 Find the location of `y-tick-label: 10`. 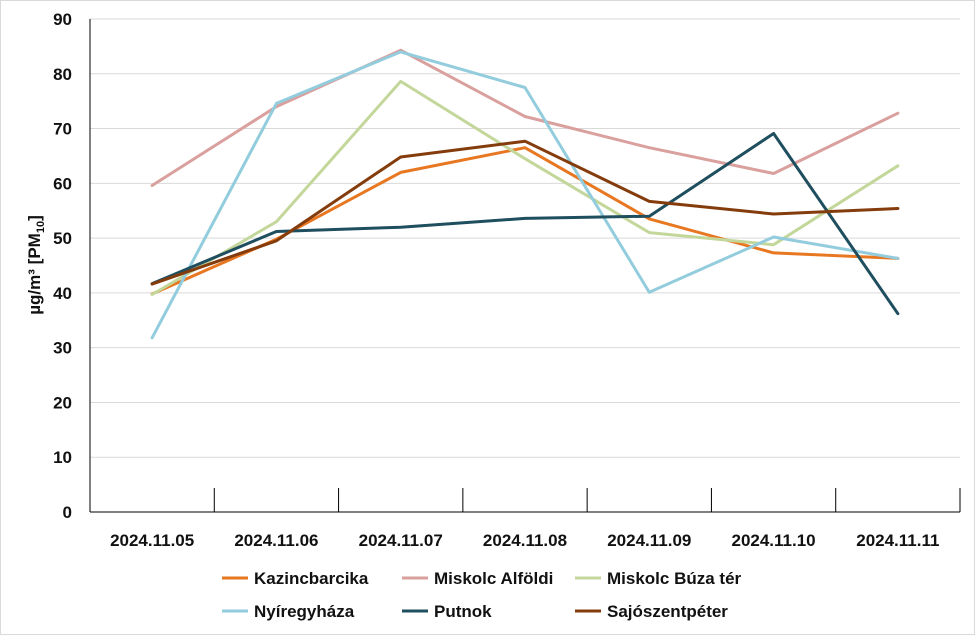

y-tick-label: 10 is located at coordinates (62, 457).